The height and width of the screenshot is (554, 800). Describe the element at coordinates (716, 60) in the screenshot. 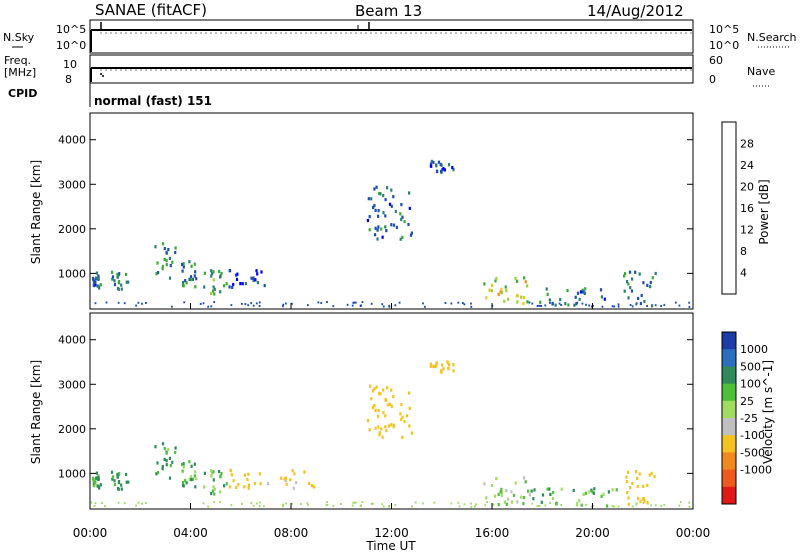

I see `freq-right-tick-high: 60` at that location.